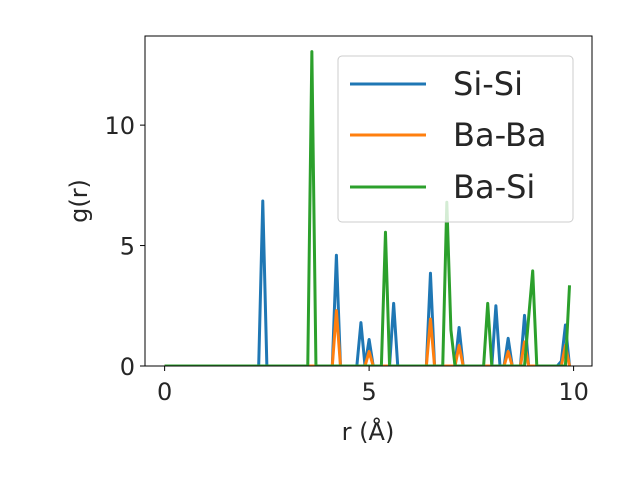  I want to click on x-tick-label: 5, so click(368, 392).